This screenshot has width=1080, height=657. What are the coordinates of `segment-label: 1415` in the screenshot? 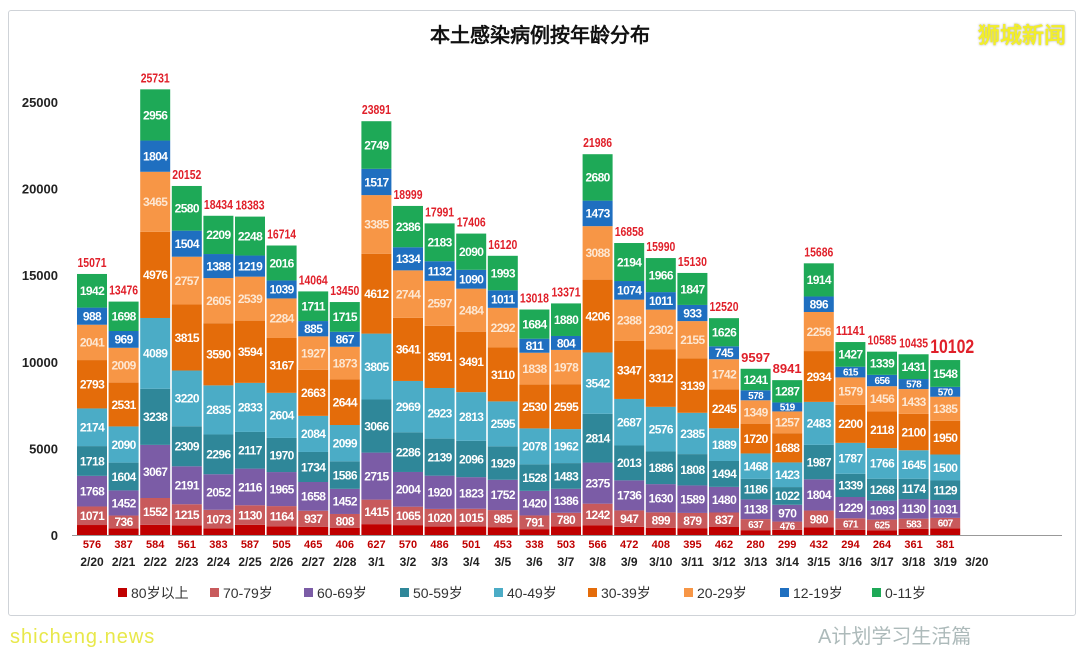 It's located at (376, 512).